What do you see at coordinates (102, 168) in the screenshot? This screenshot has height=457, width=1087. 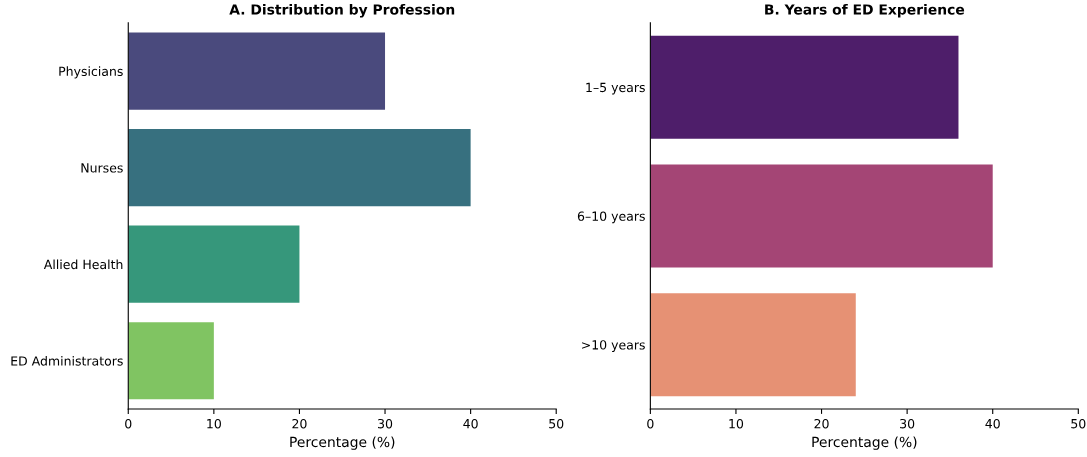 I see `y-tick-label: Nurses` at bounding box center [102, 168].